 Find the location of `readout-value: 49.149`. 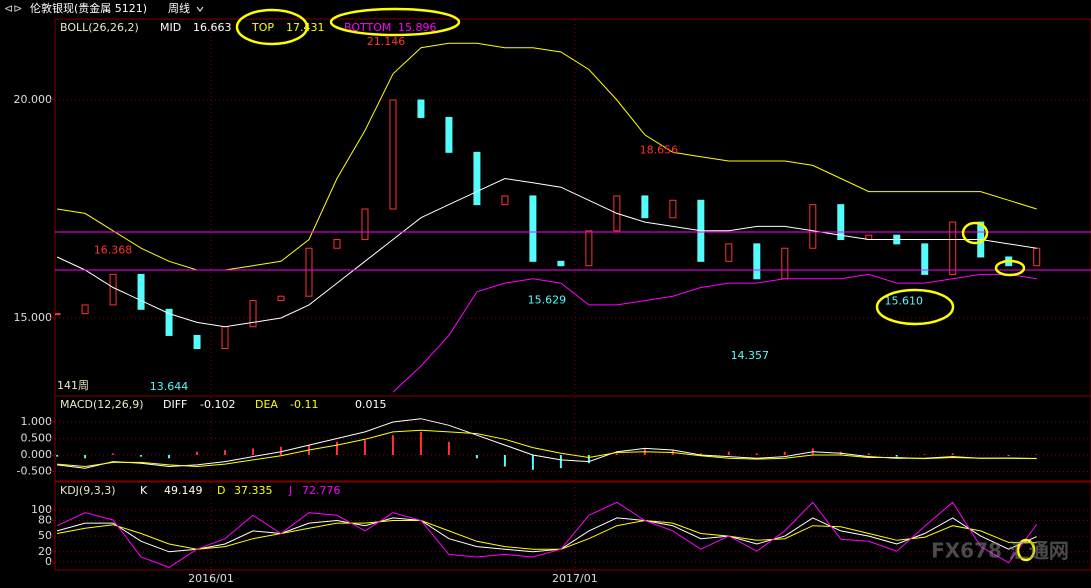

readout-value: 49.149 is located at coordinates (183, 490).